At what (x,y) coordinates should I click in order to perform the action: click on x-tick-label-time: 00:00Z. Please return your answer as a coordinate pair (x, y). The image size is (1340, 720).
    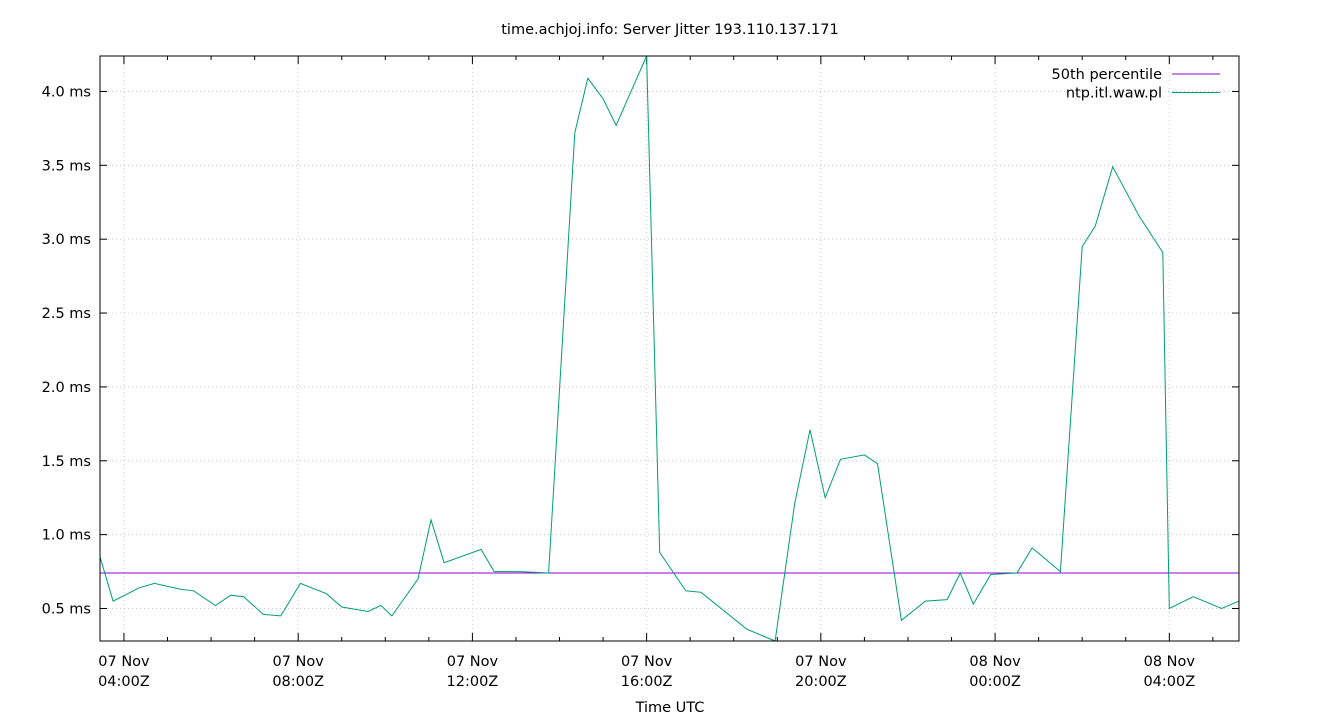
    Looking at the image, I should click on (995, 682).